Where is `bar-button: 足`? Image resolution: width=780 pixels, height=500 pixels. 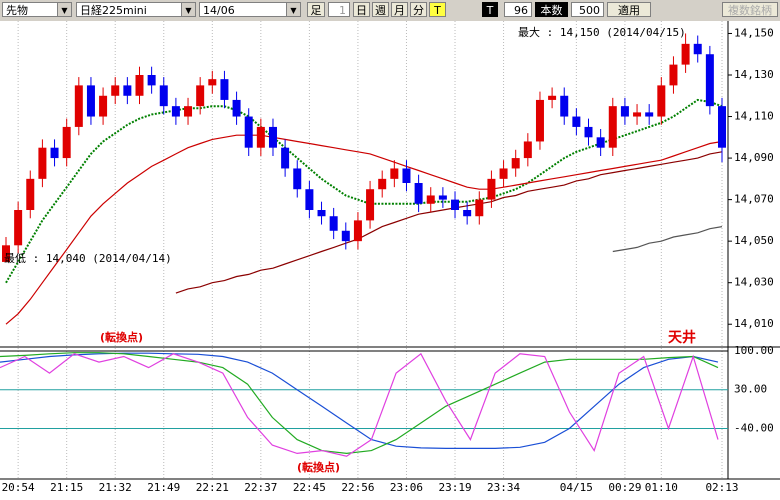 bar-button: 足 is located at coordinates (316, 9).